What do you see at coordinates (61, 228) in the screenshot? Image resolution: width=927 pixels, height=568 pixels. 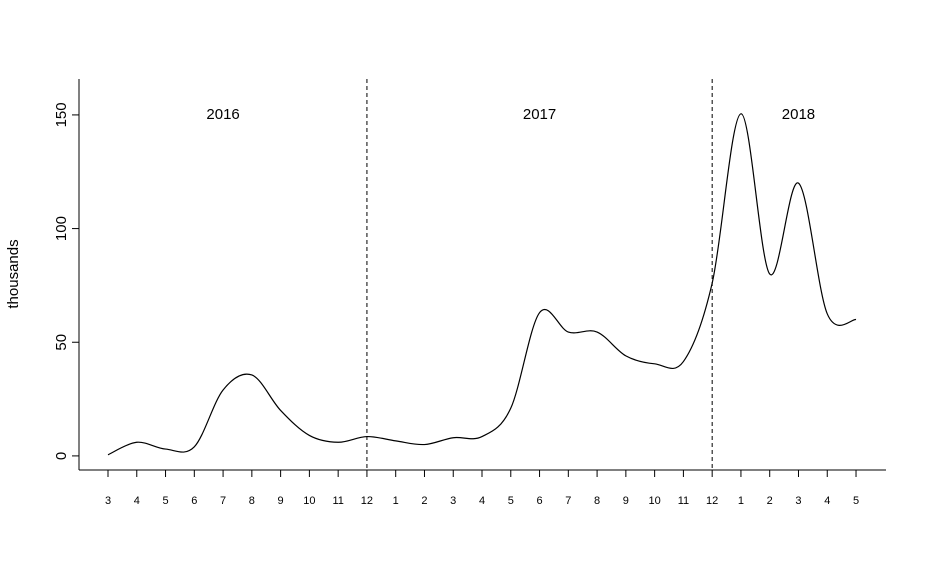 I see `y-tick-label: 100` at bounding box center [61, 228].